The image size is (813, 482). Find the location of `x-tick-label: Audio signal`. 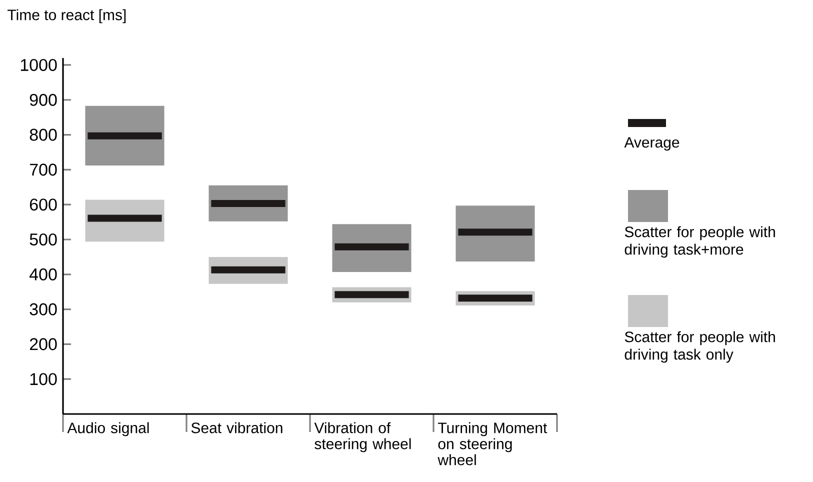

x-tick-label: Audio signal is located at coordinates (108, 429).